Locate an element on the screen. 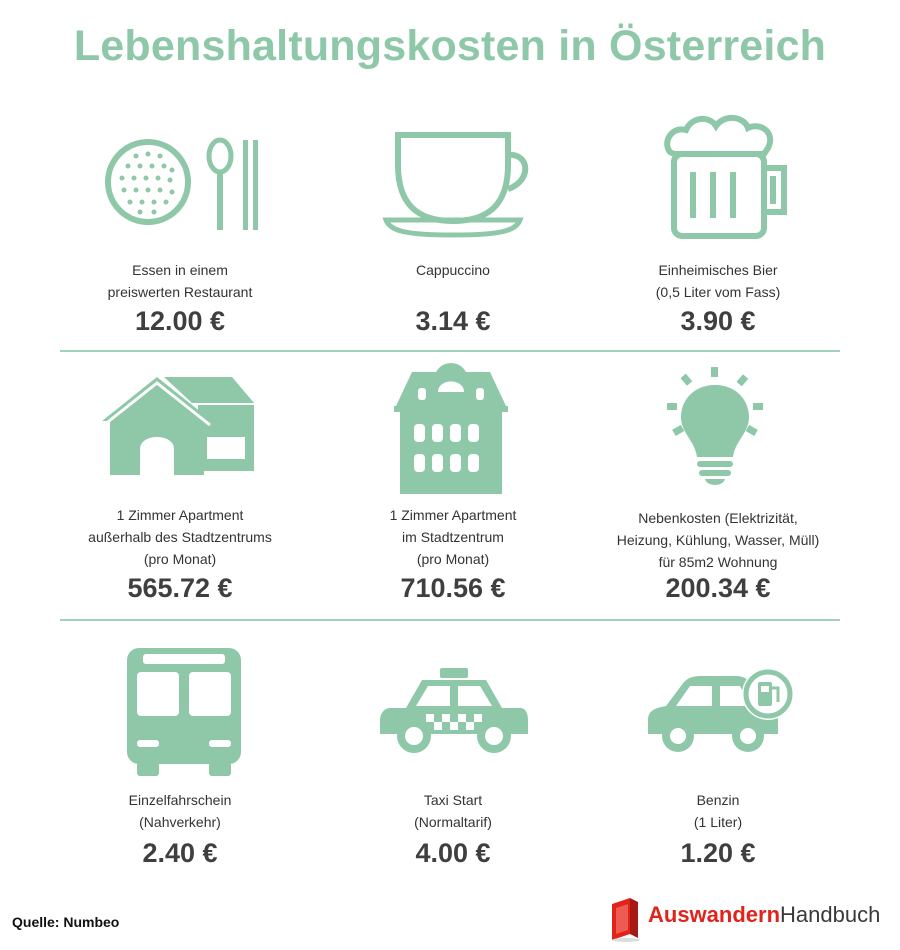 Image resolution: width=900 pixels, height=950 pixels. brand-logo: AuswandernHandbuch is located at coordinates (753, 920).